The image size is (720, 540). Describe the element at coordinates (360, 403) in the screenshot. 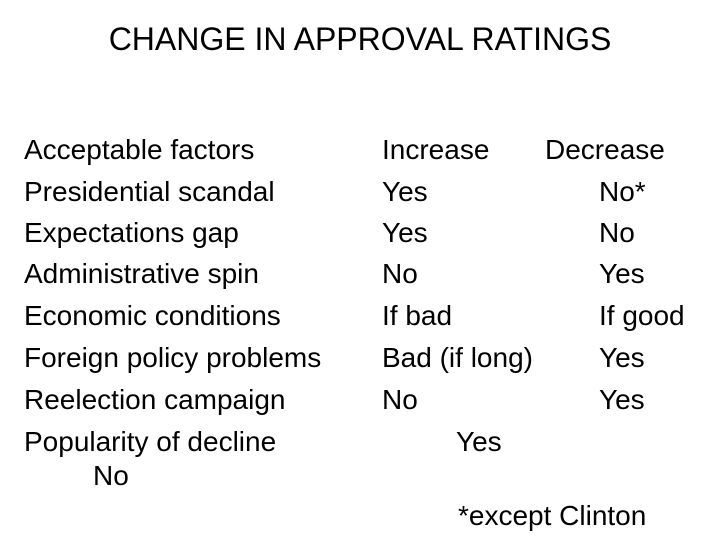

I see `table-row: Reelection campaign No Yes` at that location.